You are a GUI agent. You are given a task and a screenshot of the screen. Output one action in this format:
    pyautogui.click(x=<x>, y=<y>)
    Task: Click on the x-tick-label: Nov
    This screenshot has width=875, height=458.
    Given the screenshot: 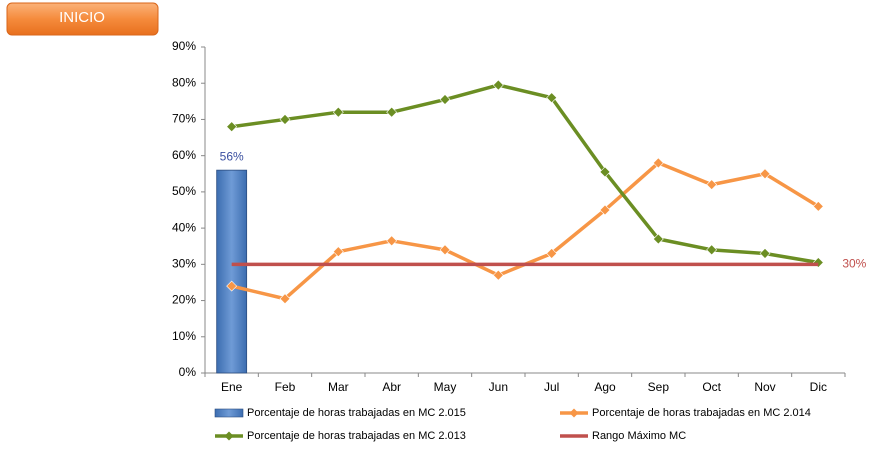 What is the action you would take?
    pyautogui.click(x=764, y=387)
    